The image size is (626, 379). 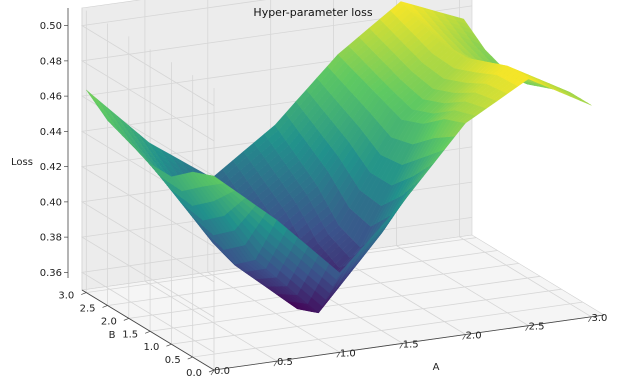 I want to click on z-tick-label: 0.44, so click(x=51, y=132).